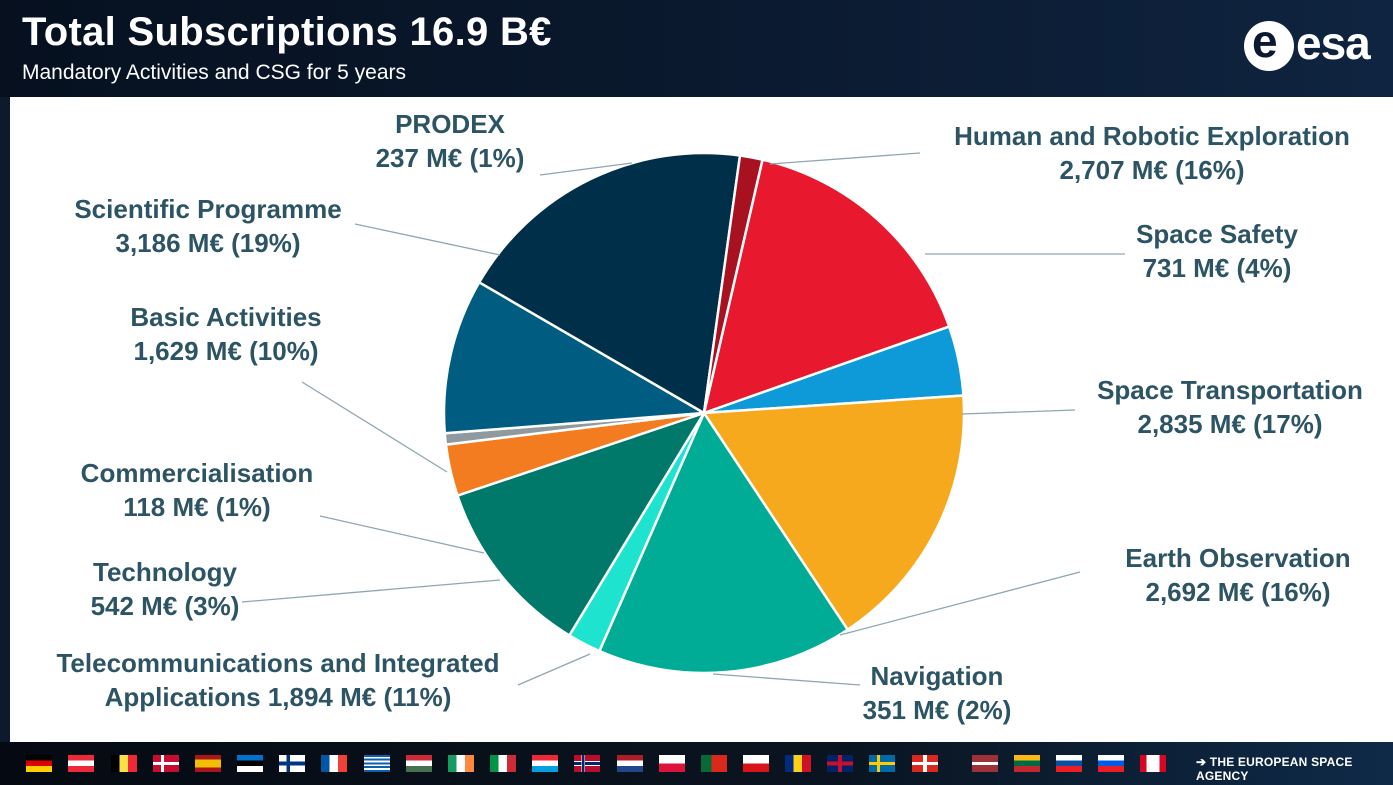  I want to click on flag-netherlands, so click(630, 763).